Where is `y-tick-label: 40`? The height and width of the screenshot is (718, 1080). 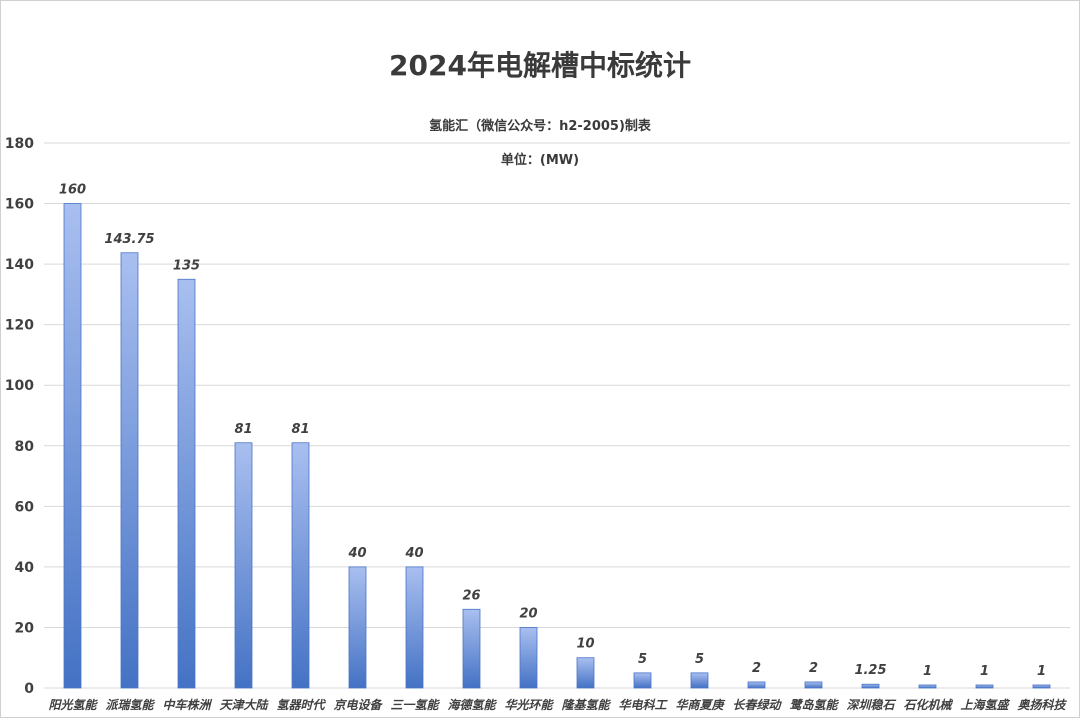
y-tick-label: 40 is located at coordinates (25, 568).